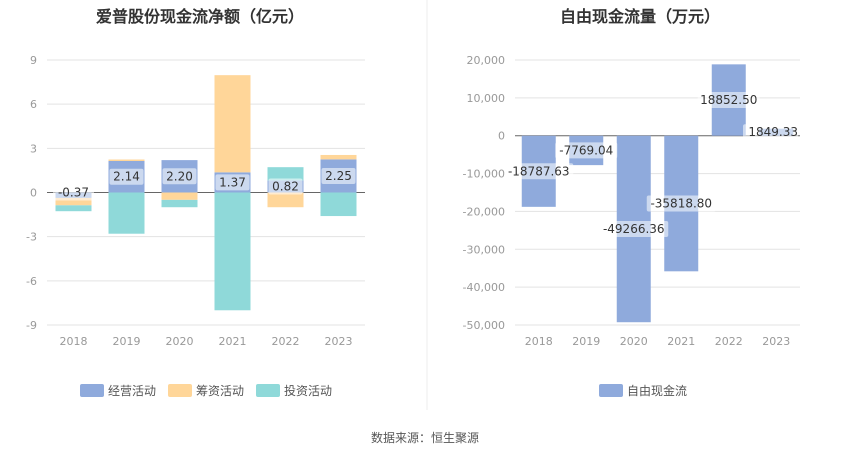 The height and width of the screenshot is (459, 850). What do you see at coordinates (657, 390) in the screenshot?
I see `legend-label-fcf: 自由现金流` at bounding box center [657, 390].